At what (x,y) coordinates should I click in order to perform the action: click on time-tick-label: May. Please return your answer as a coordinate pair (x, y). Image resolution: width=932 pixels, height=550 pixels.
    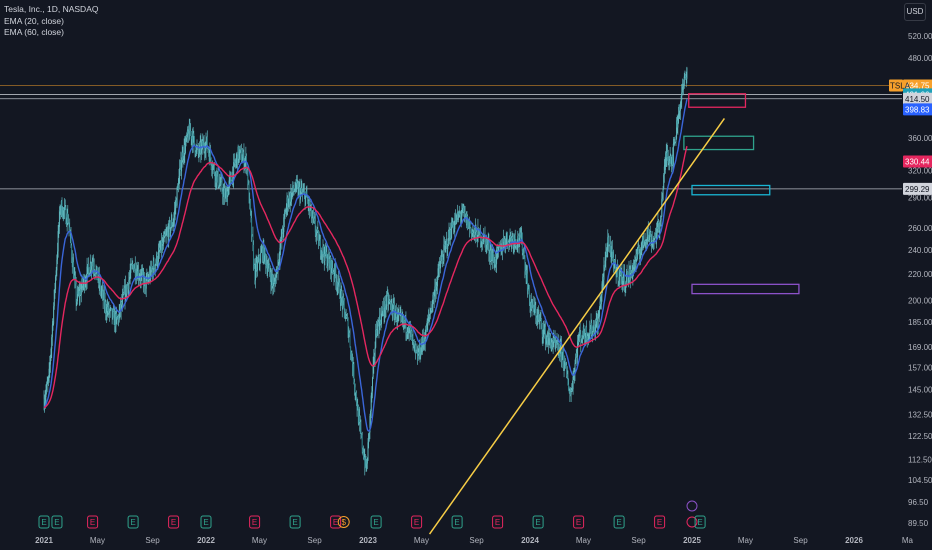
    Looking at the image, I should click on (583, 540).